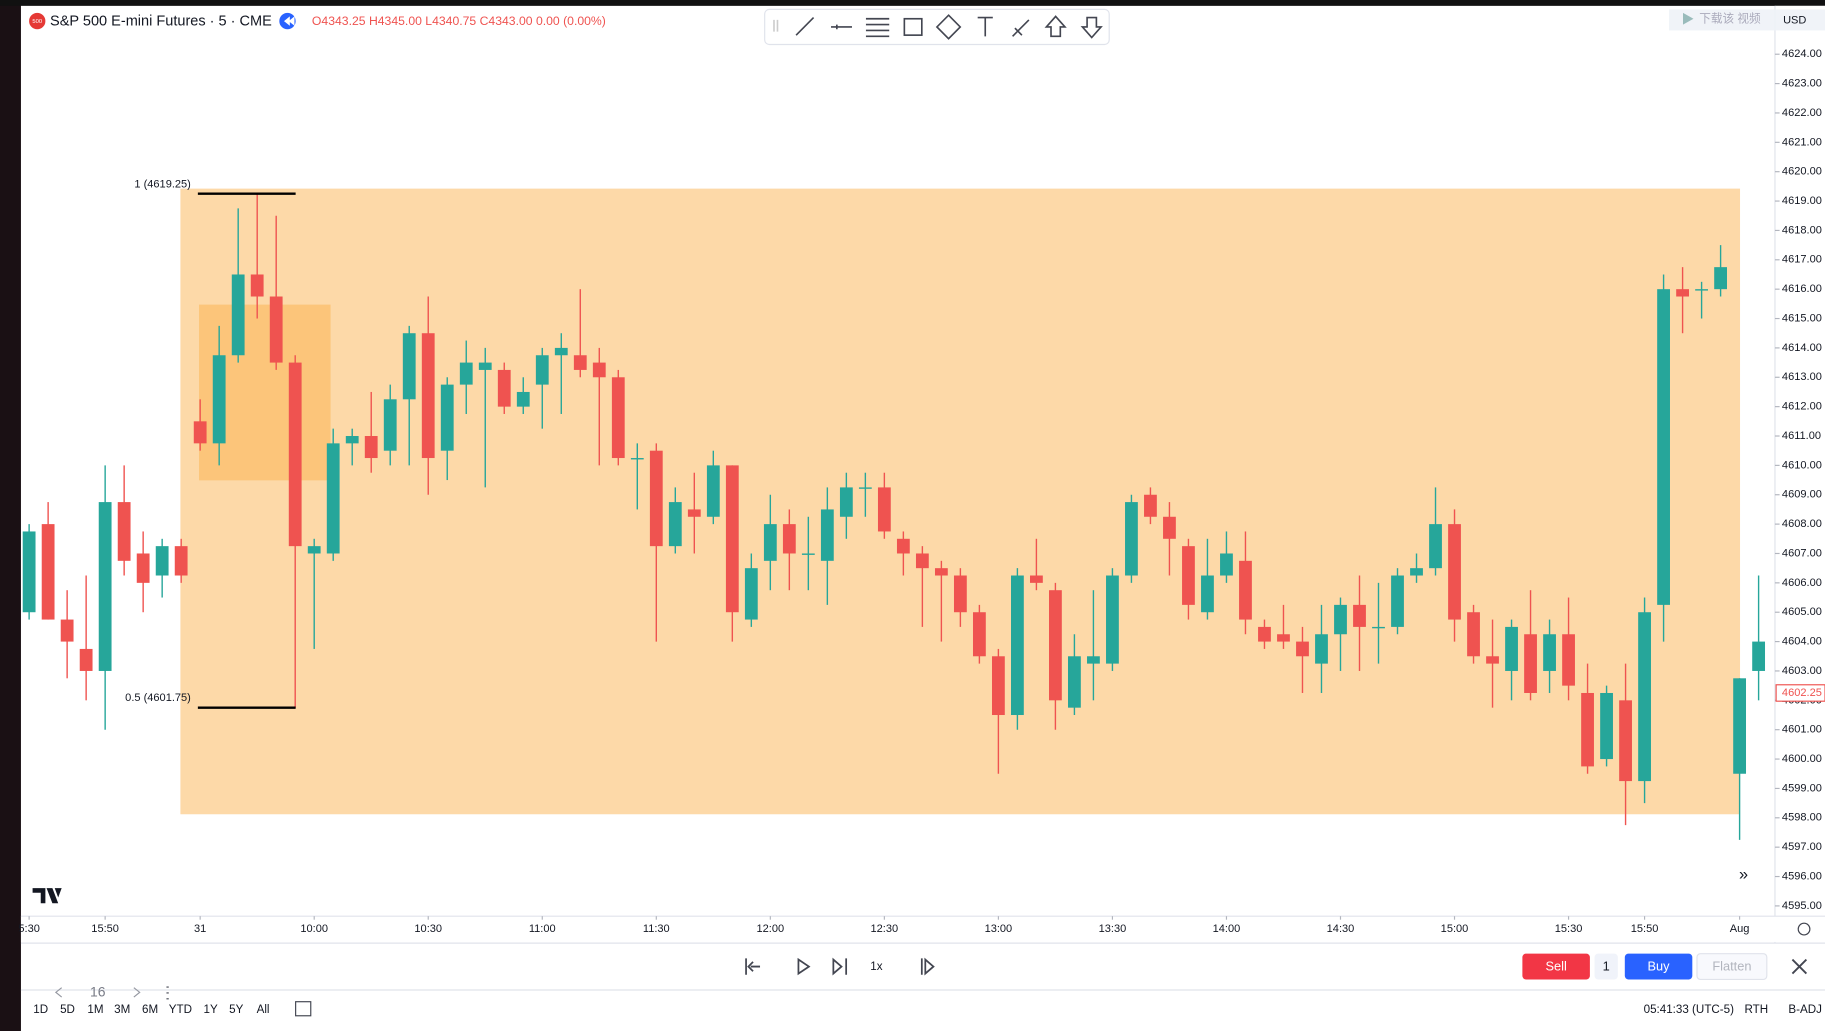 The image size is (1825, 1031). What do you see at coordinates (1802, 54) in the screenshot?
I see `y-tick-label: 4624.00` at bounding box center [1802, 54].